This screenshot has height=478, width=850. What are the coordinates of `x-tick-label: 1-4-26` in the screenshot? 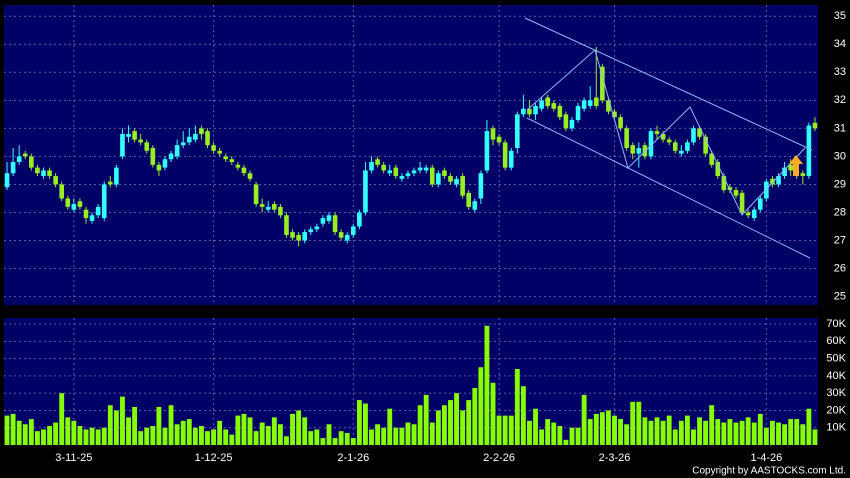 It's located at (766, 458).